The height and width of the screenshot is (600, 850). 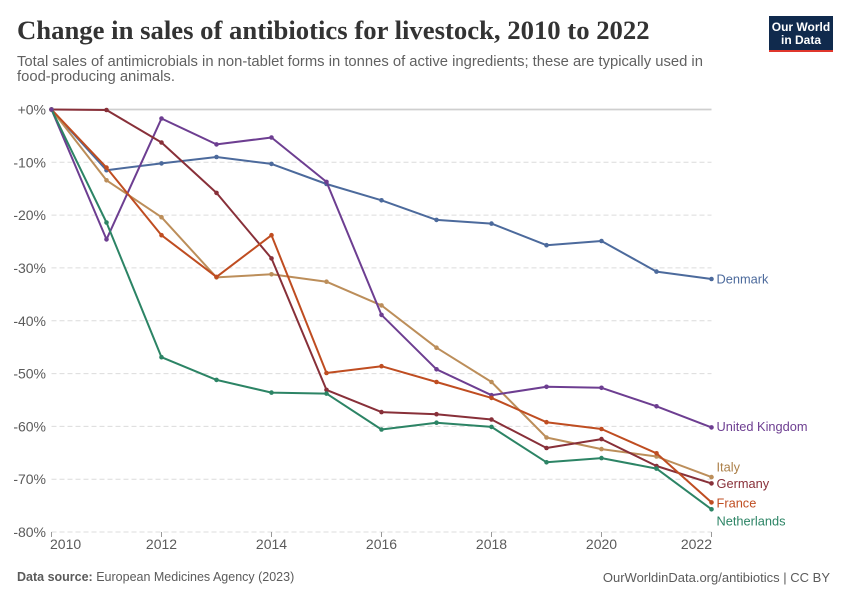 What do you see at coordinates (29, 268) in the screenshot?
I see `svg-text: -30%` at bounding box center [29, 268].